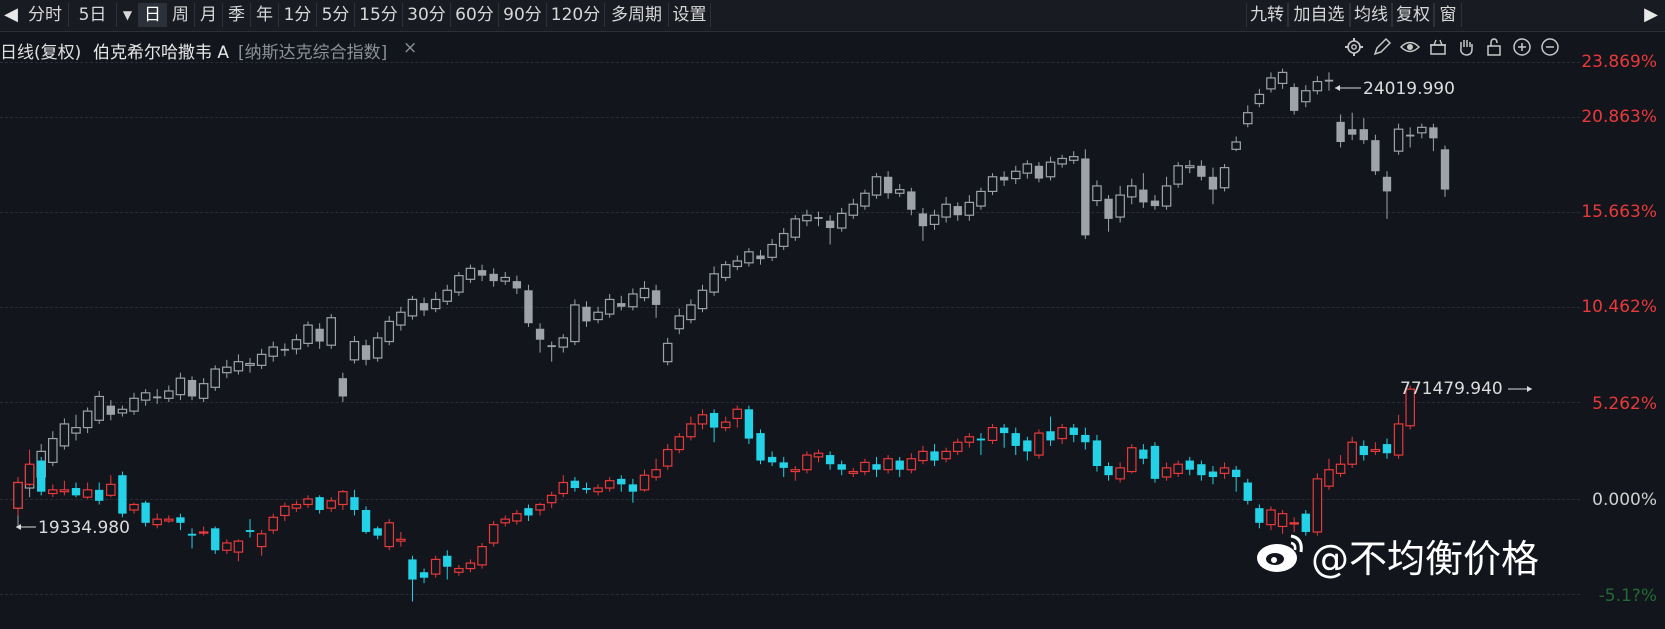 This screenshot has width=1665, height=629. What do you see at coordinates (1550, 47) in the screenshot?
I see `zoom-out-icon` at bounding box center [1550, 47].